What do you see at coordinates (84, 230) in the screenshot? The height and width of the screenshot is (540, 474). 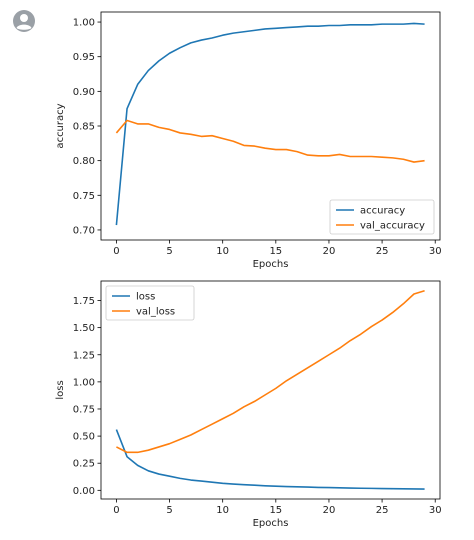 I see `y-tick-label: 0.70` at bounding box center [84, 230].